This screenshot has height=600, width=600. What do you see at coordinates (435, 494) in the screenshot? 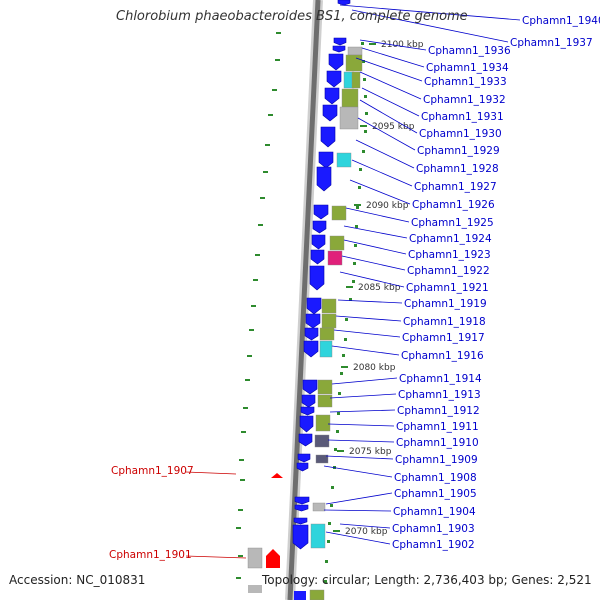
I see `gene-label: Cphamn1_1905` at bounding box center [435, 494].